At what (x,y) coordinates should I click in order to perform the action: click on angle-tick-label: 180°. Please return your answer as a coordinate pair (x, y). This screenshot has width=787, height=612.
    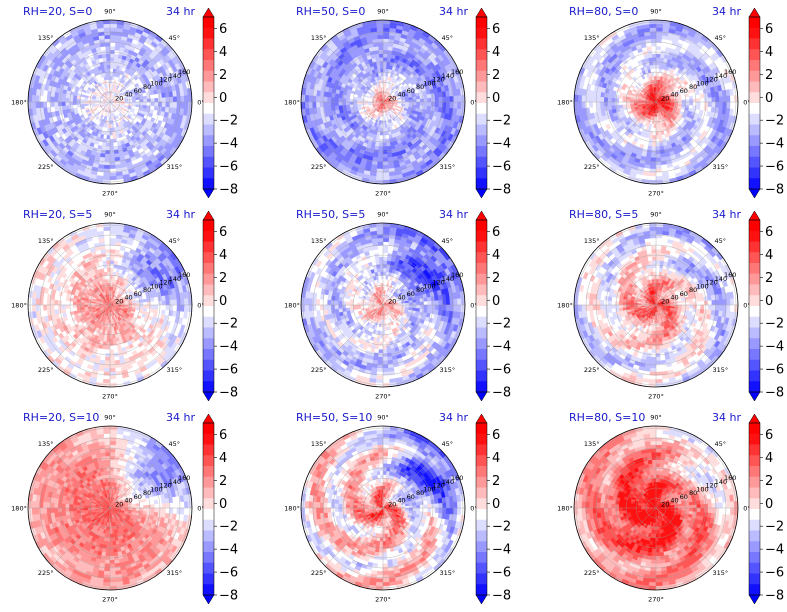
    Looking at the image, I should click on (19, 103).